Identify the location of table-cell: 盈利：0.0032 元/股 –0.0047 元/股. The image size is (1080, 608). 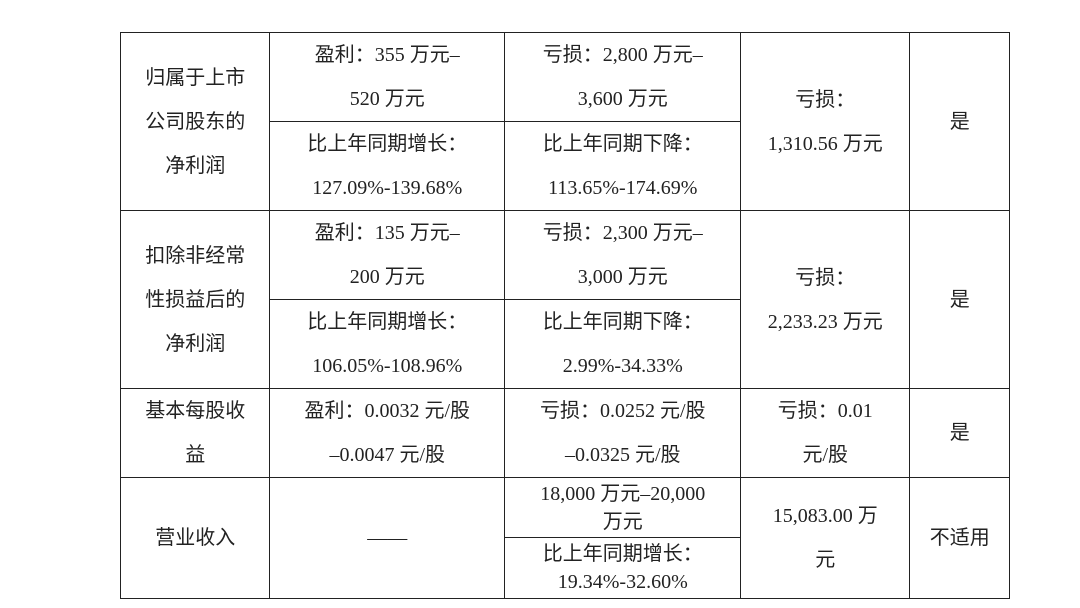
(387, 433).